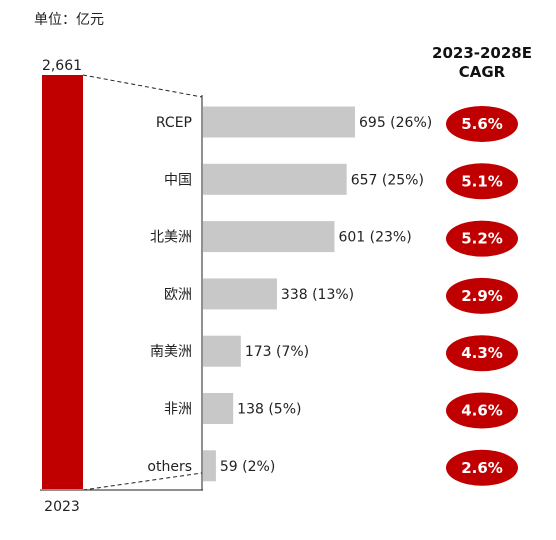 The height and width of the screenshot is (540, 556). I want to click on data-label-cat-0: 695 (26%), so click(395, 123).